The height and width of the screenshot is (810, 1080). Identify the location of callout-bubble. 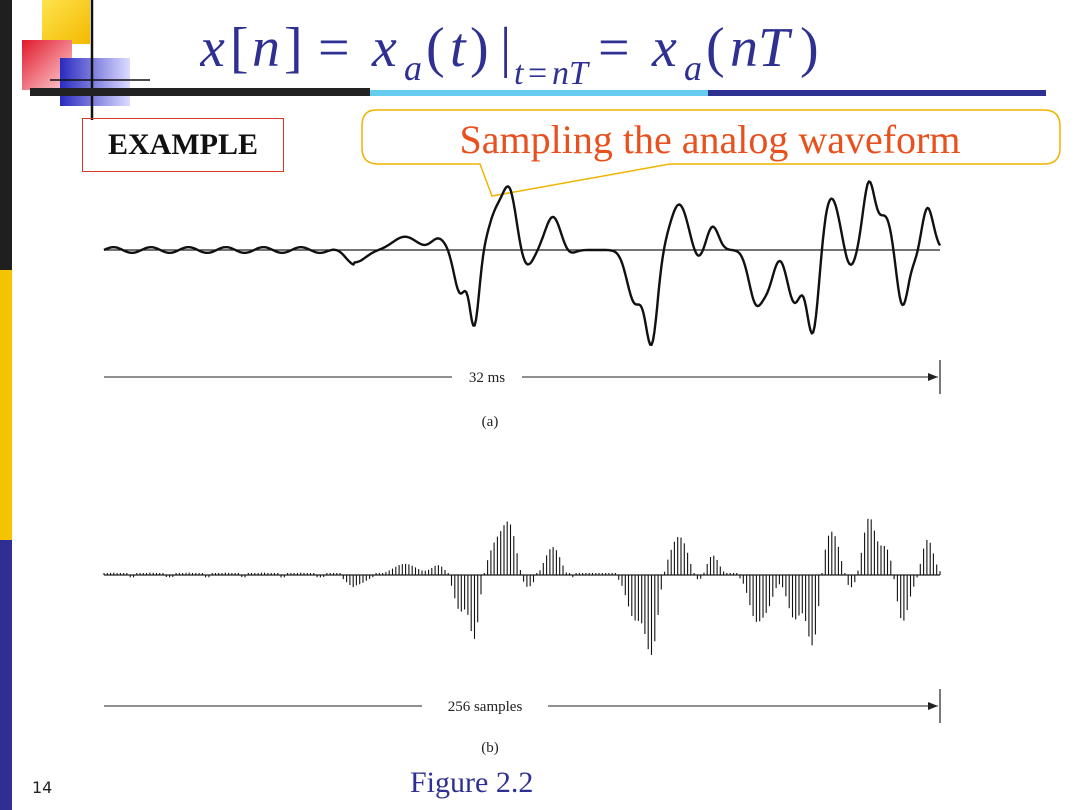
(711, 153).